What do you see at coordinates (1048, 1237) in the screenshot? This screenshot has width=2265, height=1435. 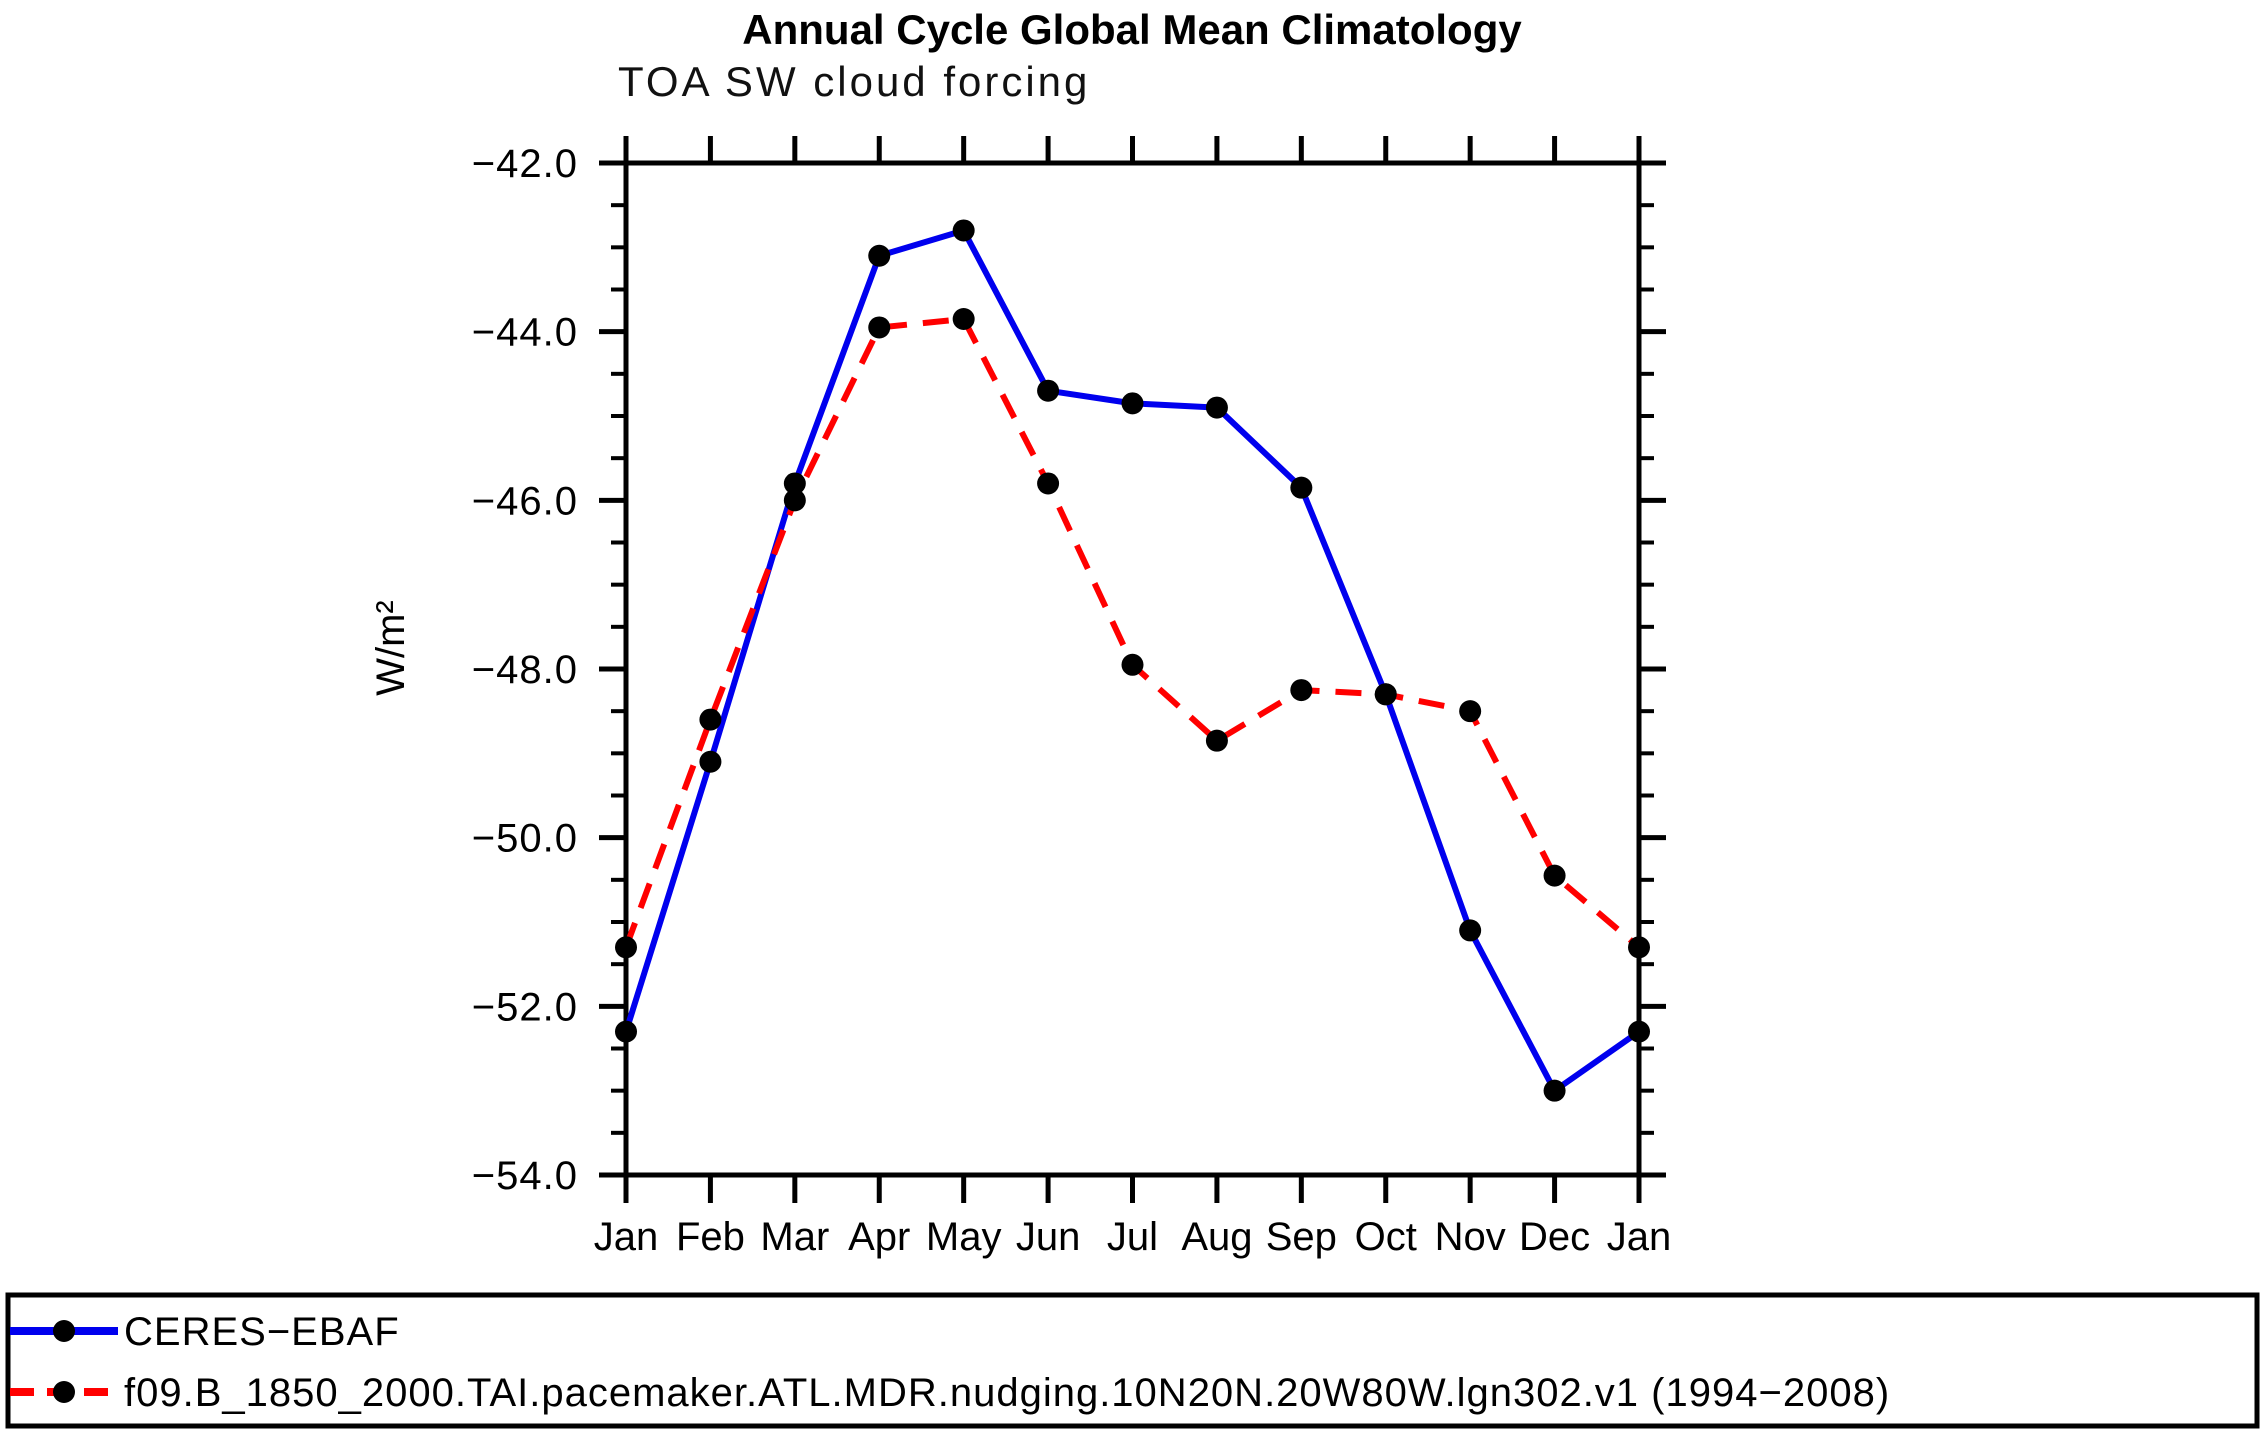 I see `x-tick-label: Jun` at bounding box center [1048, 1237].